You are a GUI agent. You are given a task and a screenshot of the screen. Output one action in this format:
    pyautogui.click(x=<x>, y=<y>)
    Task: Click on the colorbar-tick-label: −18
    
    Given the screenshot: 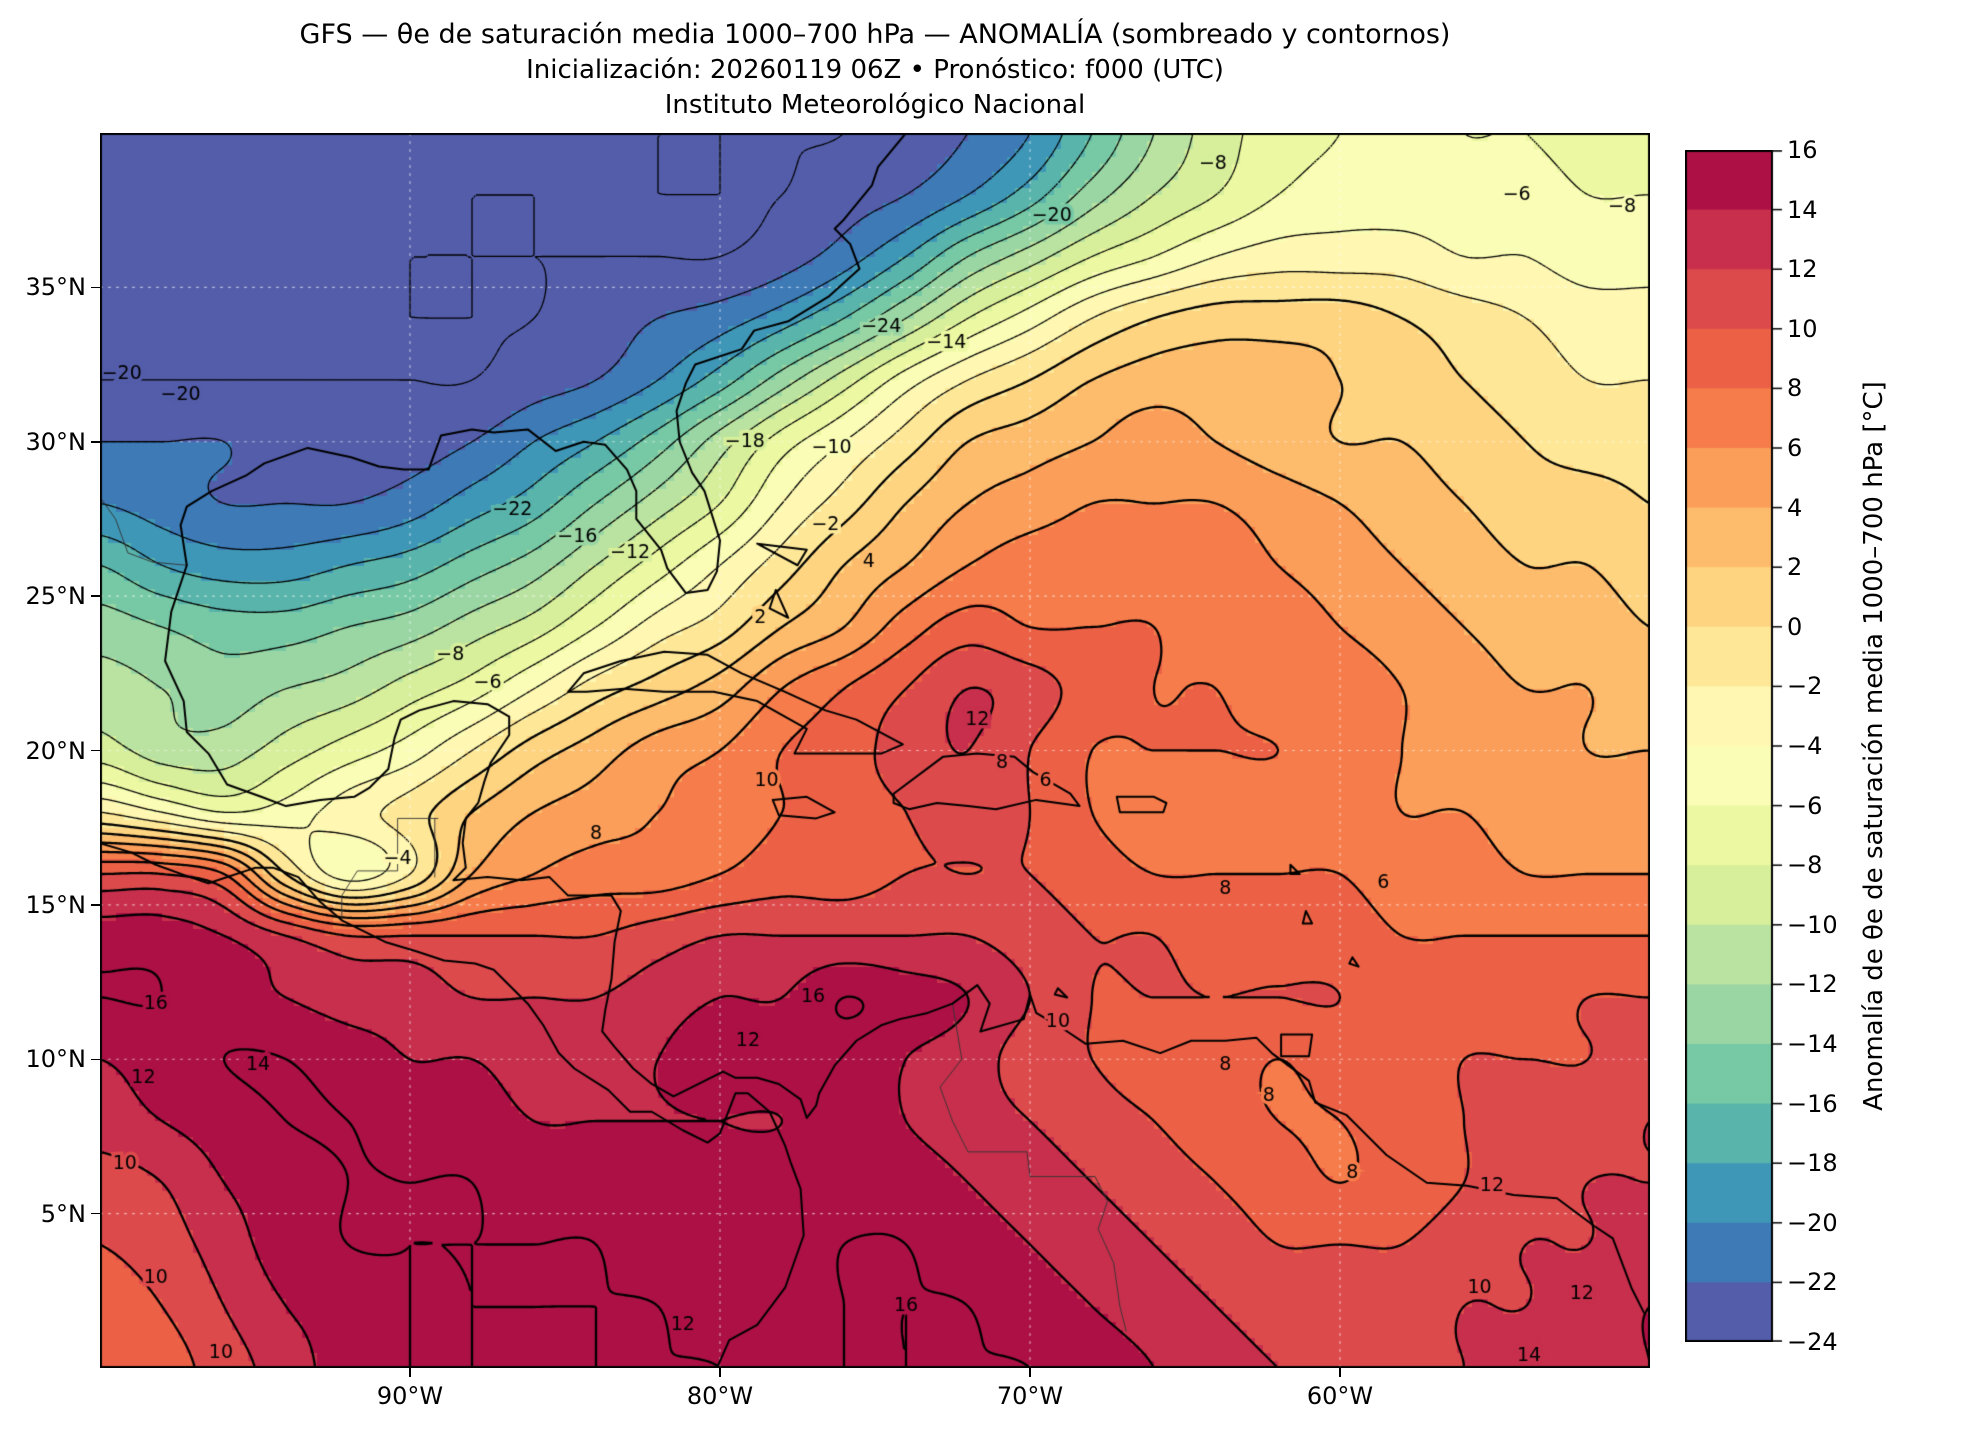 What is the action you would take?
    pyautogui.click(x=1812, y=1163)
    